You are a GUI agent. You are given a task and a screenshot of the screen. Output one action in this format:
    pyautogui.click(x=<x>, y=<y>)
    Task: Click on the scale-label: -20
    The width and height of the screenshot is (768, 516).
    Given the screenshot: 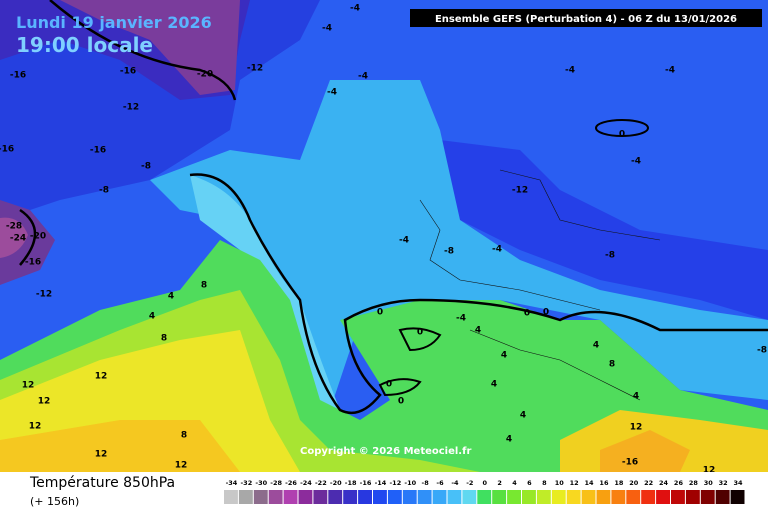 What is the action you would take?
    pyautogui.click(x=336, y=483)
    